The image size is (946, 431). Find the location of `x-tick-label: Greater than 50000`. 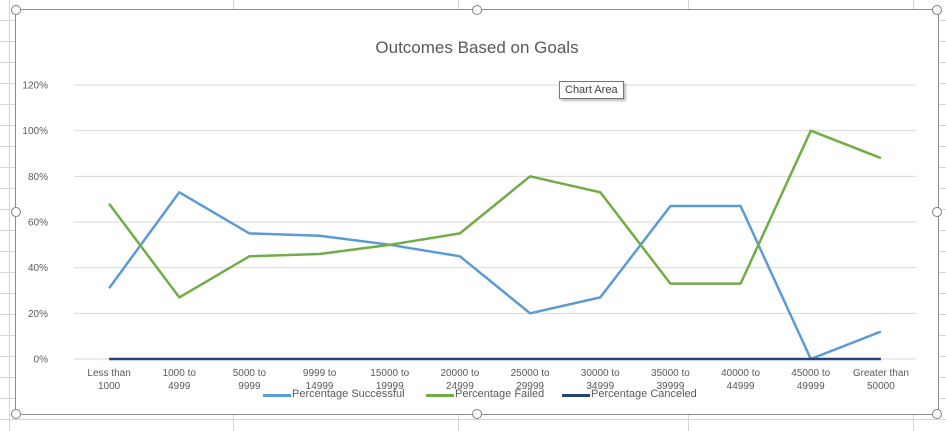

x-tick-label: Greater than 50000 is located at coordinates (881, 380).